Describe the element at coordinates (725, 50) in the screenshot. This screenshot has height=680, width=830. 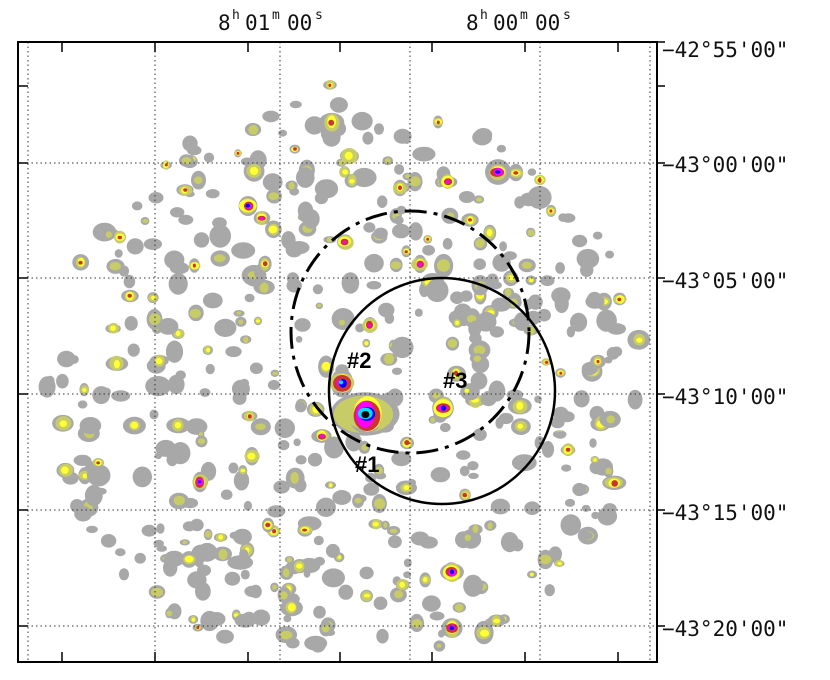
I see `dec-tick-label-1: −42°55'00"` at that location.